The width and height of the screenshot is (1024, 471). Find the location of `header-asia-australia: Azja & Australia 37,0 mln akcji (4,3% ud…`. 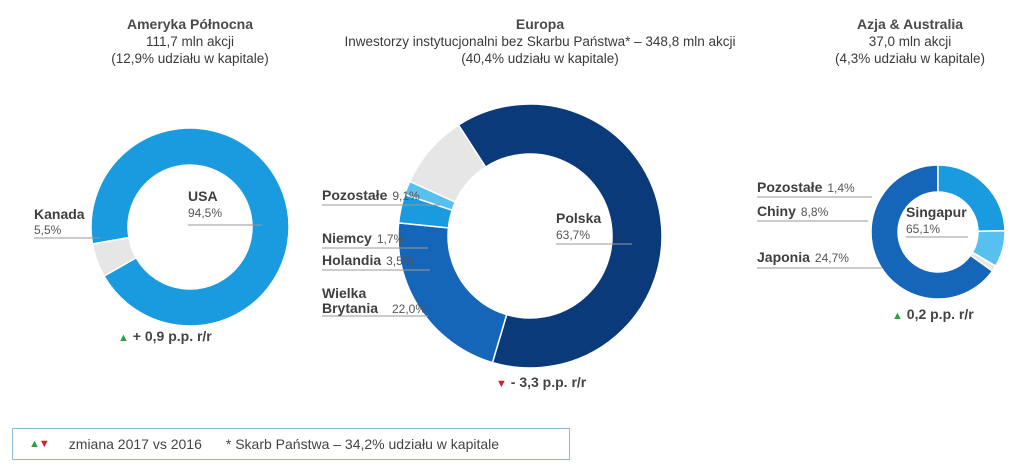

header-asia-australia: Azja & Australia 37,0 mln akcji (4,3% ud… is located at coordinates (910, 41).